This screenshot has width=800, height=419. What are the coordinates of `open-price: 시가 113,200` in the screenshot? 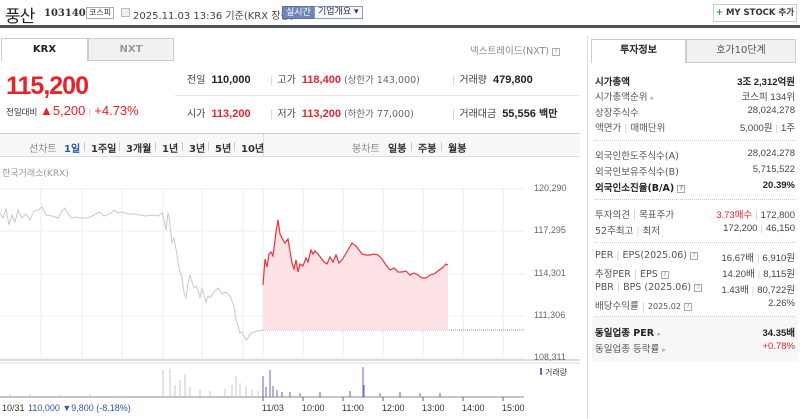 It's located at (219, 114).